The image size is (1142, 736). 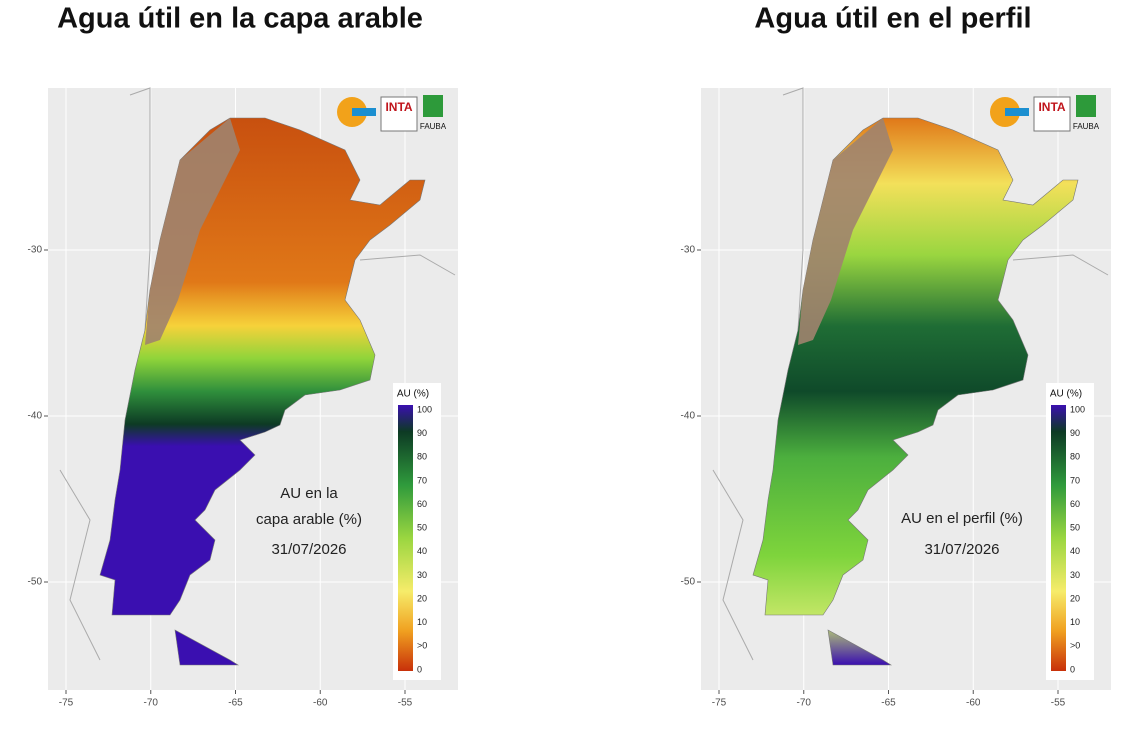 I want to click on map-annotation: AU en el perfil (%), so click(x=962, y=518).